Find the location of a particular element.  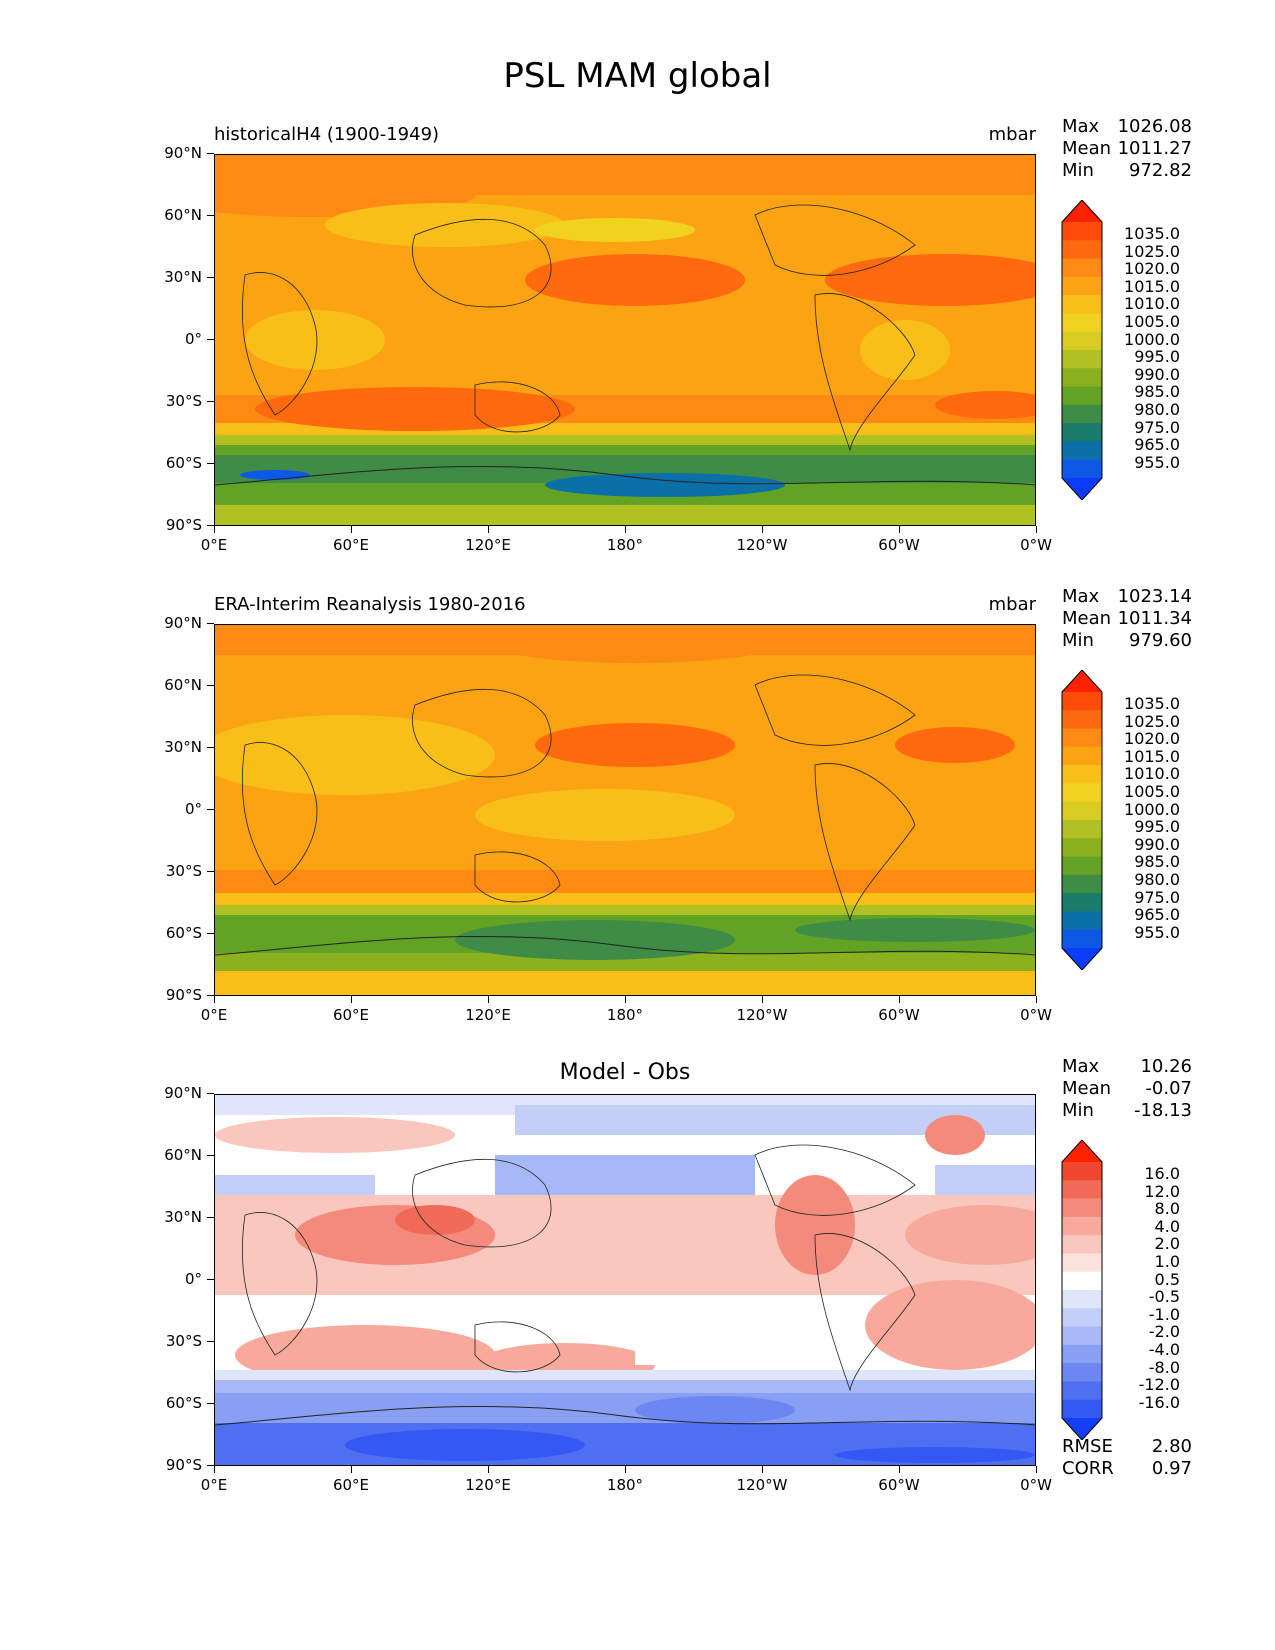

colorbar-label: 980.0 is located at coordinates (1157, 409).